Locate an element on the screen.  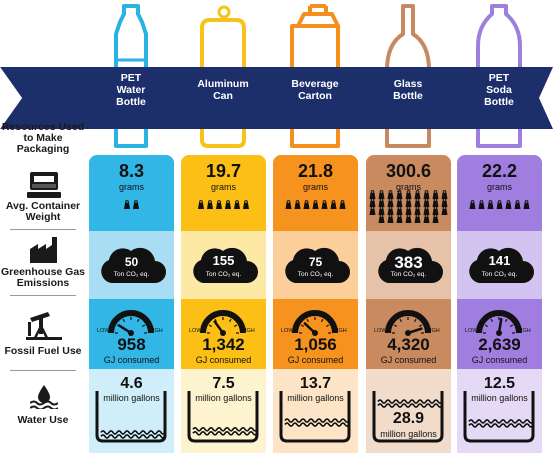
ghg-unit: Ton CO₂ eq. is located at coordinates (315, 274).